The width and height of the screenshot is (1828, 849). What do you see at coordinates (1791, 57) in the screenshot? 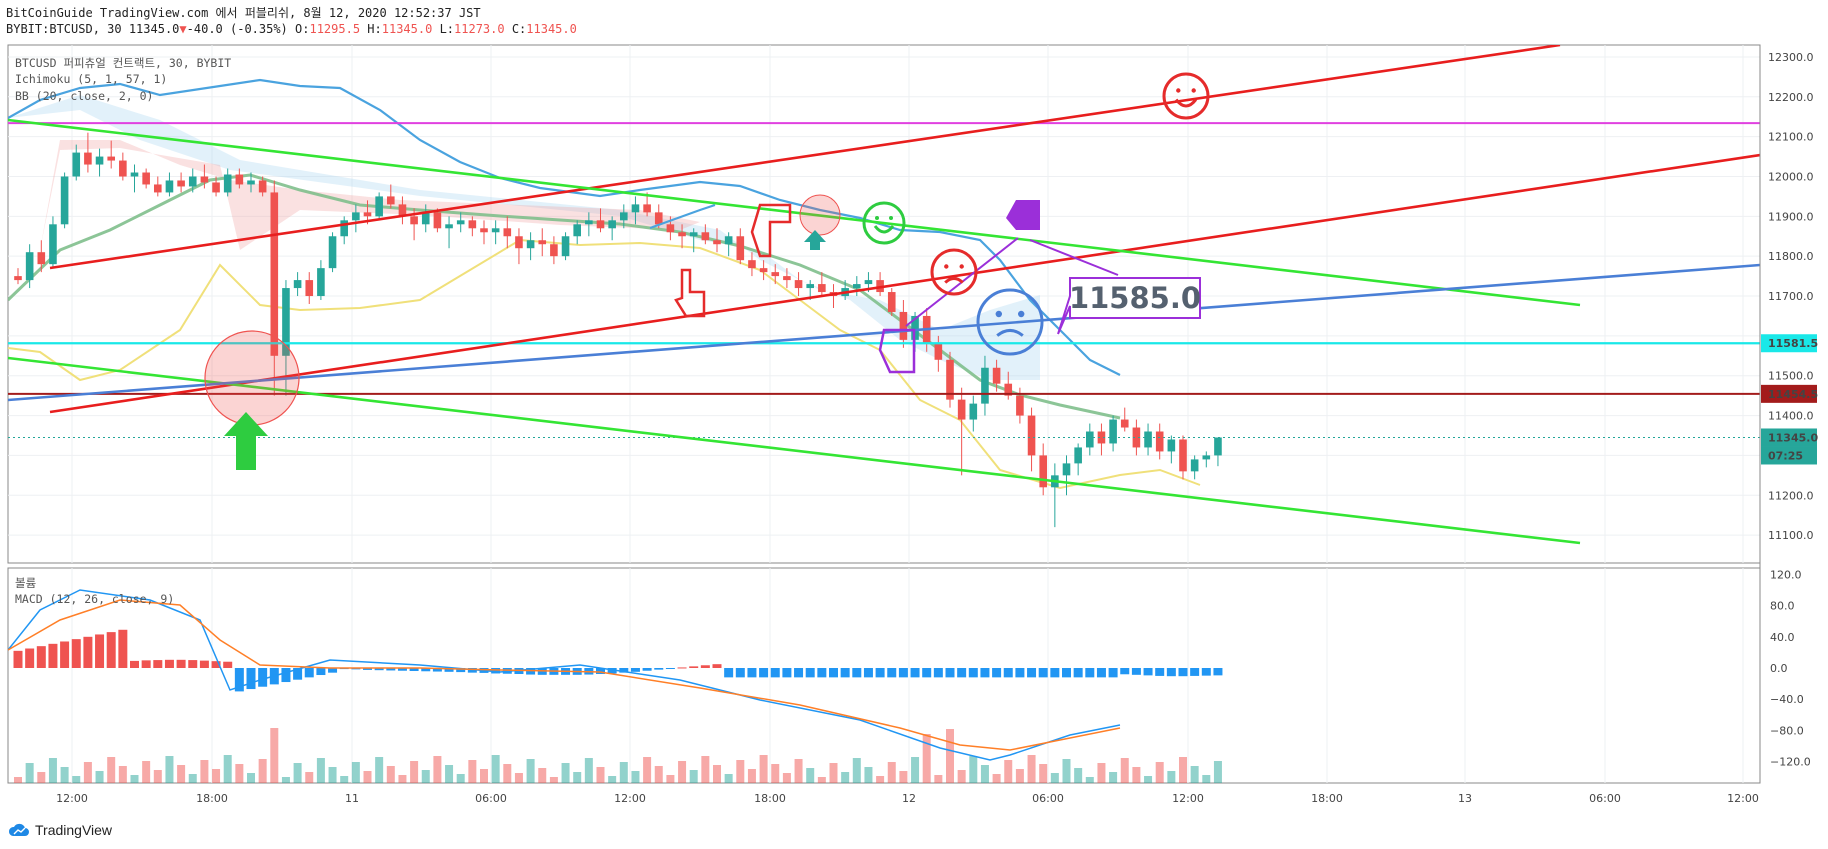
I see `price-tick-label: 12300.0` at bounding box center [1791, 57].